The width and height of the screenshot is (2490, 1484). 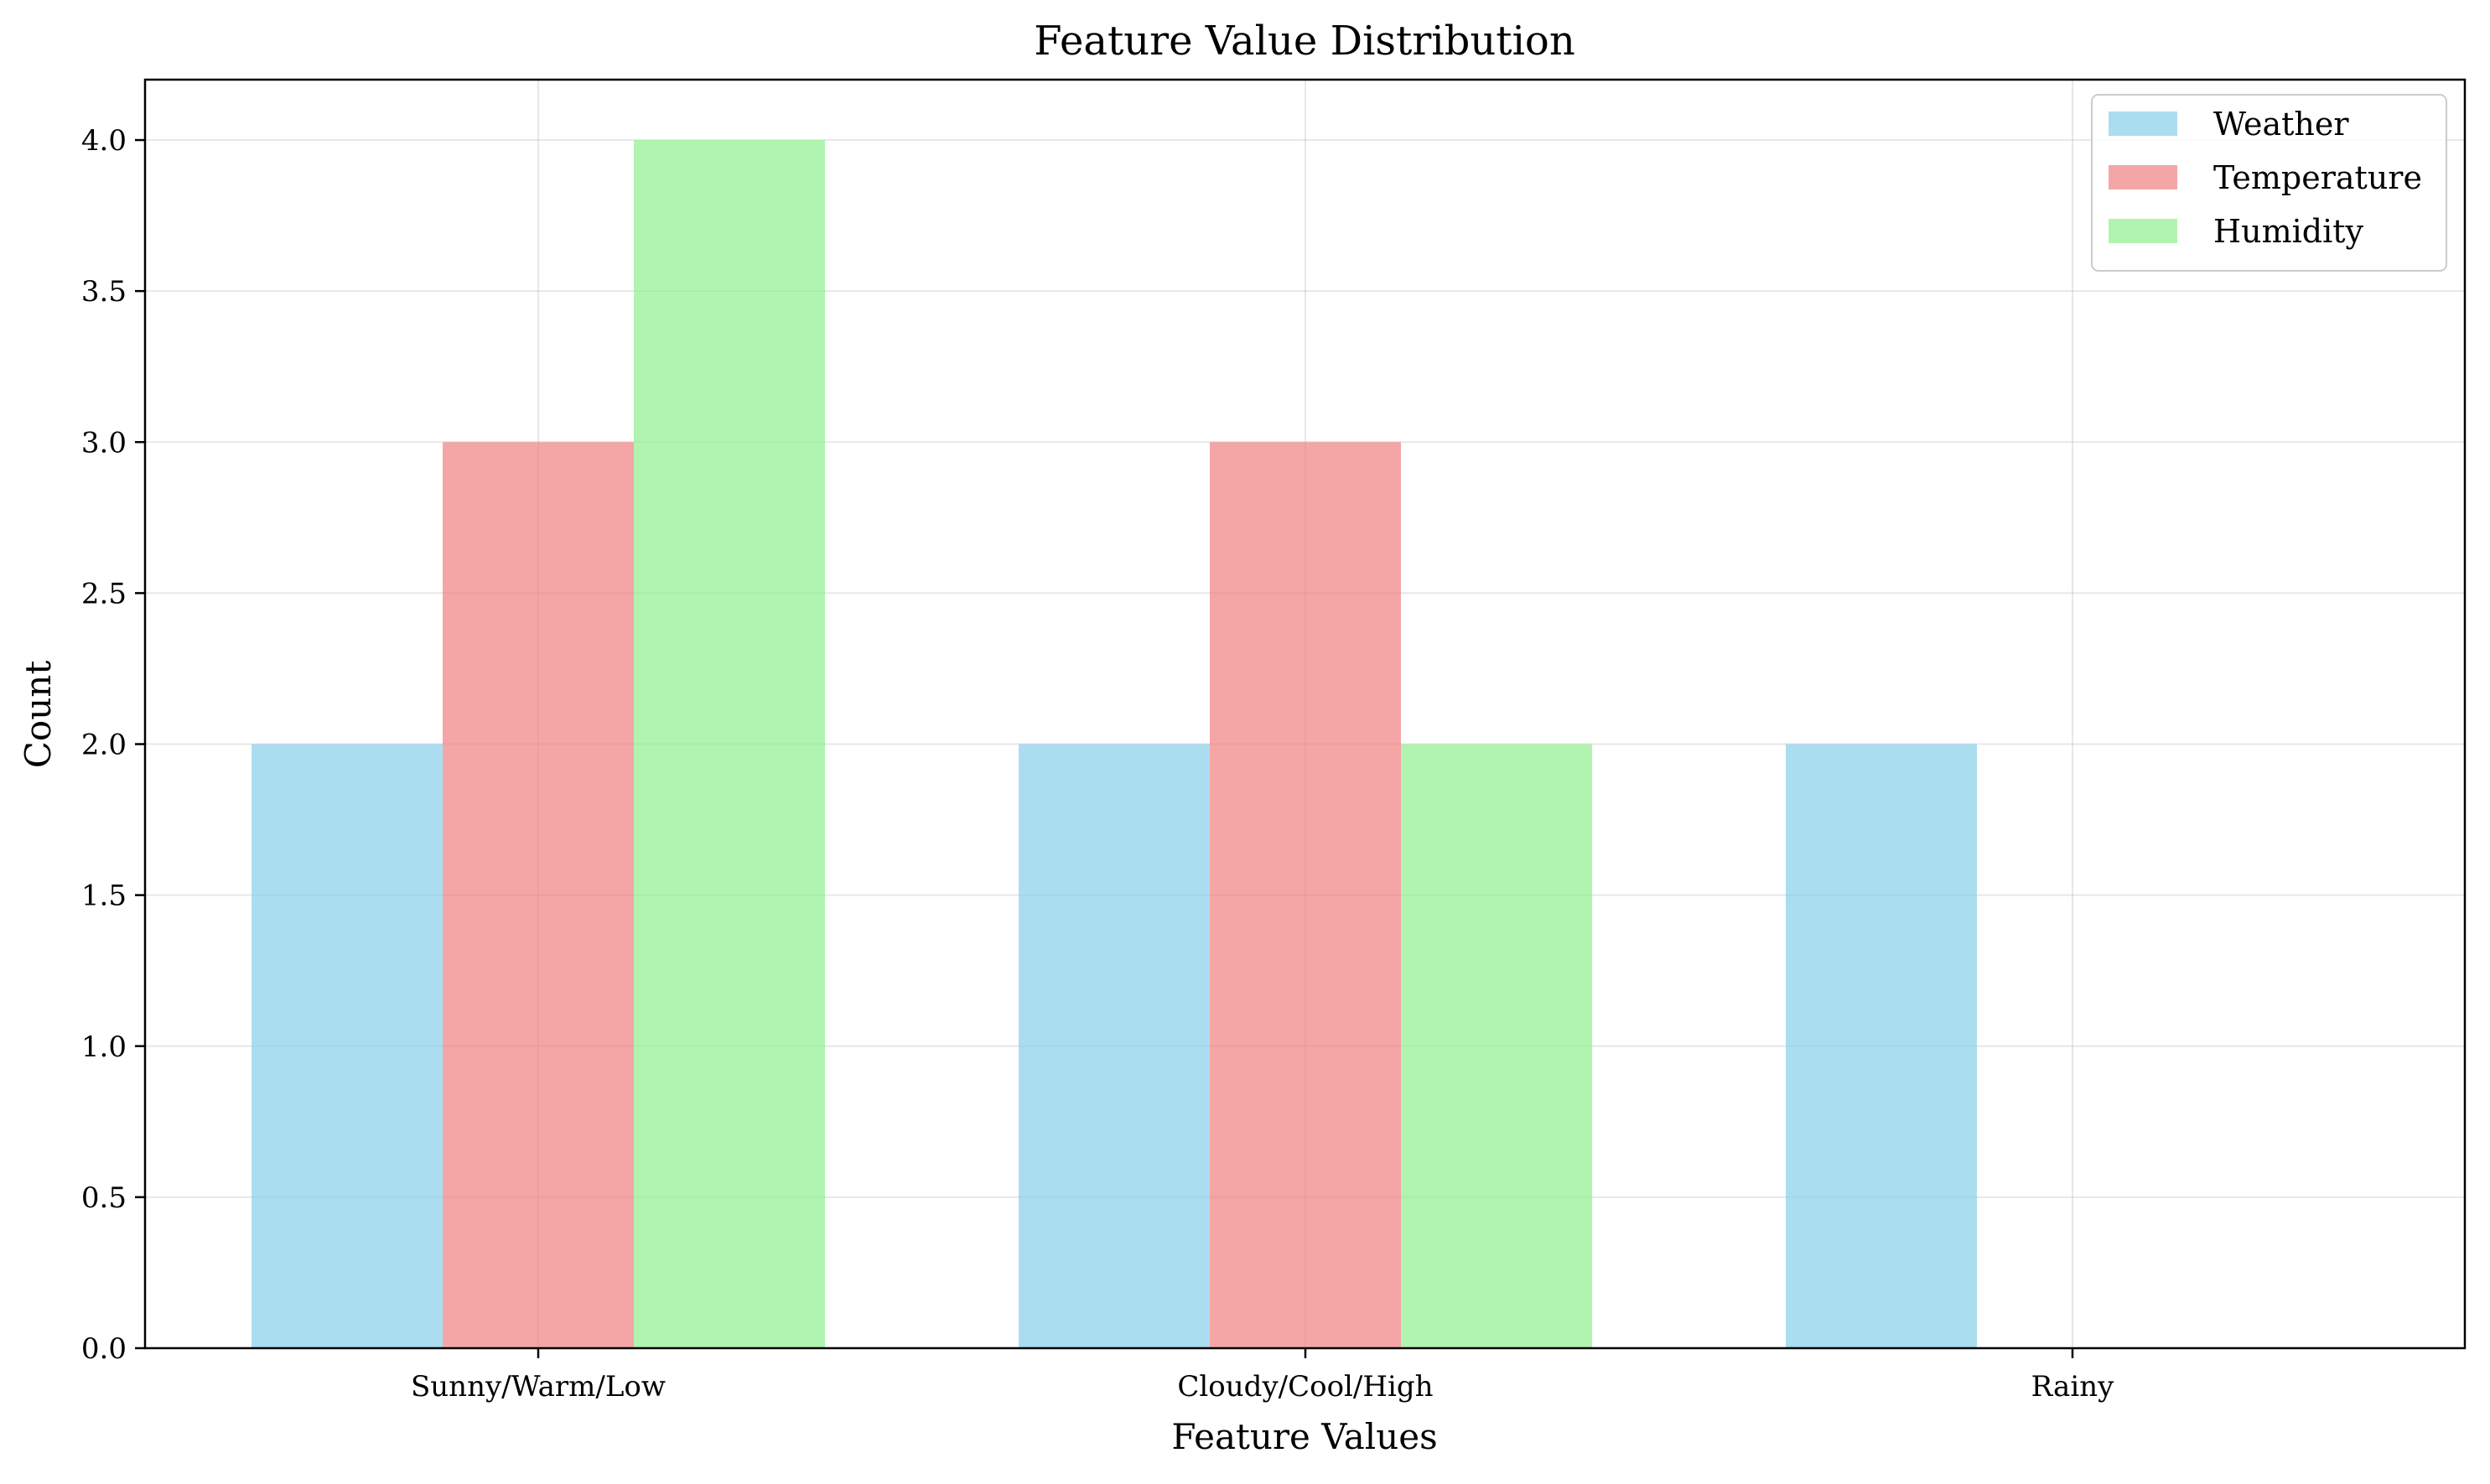 I want to click on legend-swatch-weather, so click(x=2143, y=124).